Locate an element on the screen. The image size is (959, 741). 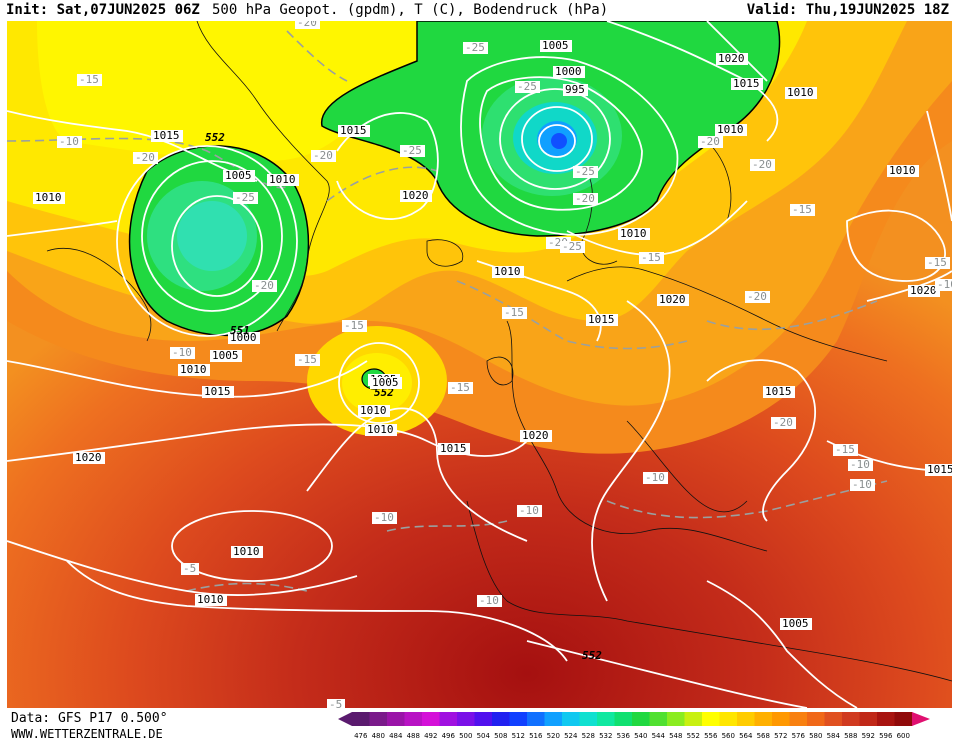
scale-tick-label: 520 is located at coordinates (553, 736).